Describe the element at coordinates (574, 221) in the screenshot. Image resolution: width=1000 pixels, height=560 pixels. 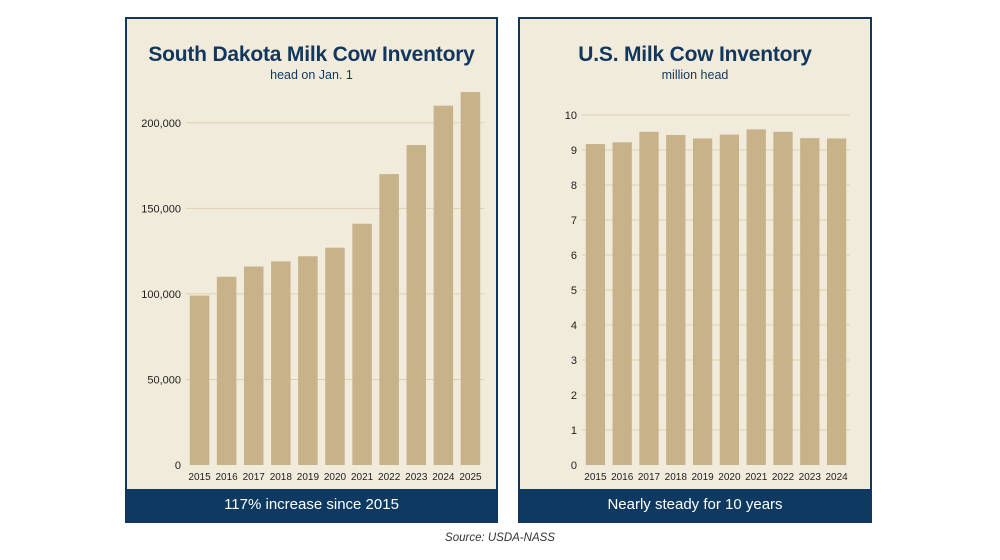
I see `y-tick-label: 7` at that location.